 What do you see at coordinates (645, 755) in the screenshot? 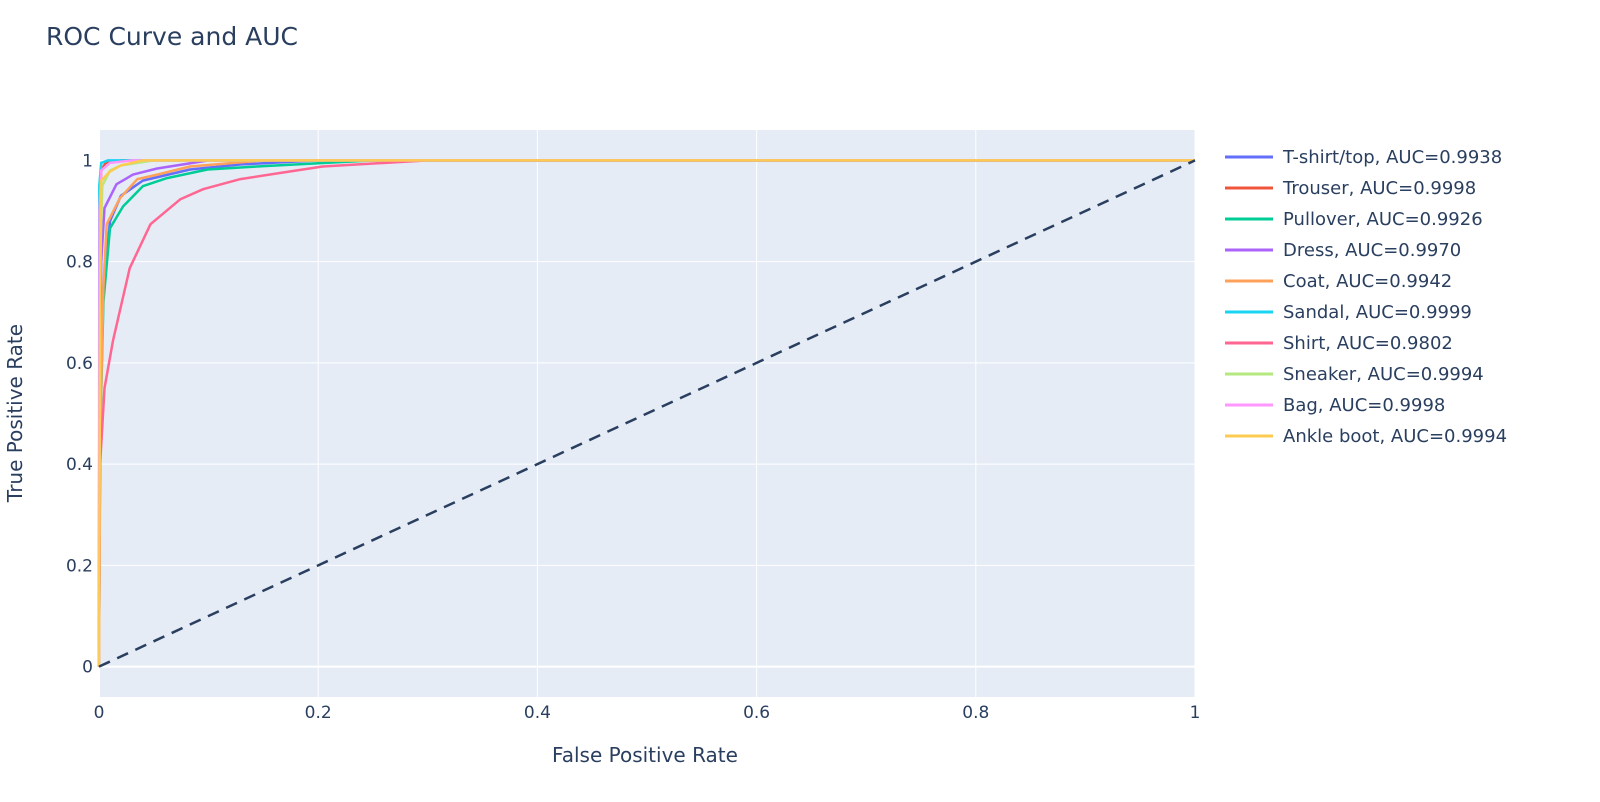
I see `x-axis-title: False Positive Rate` at bounding box center [645, 755].